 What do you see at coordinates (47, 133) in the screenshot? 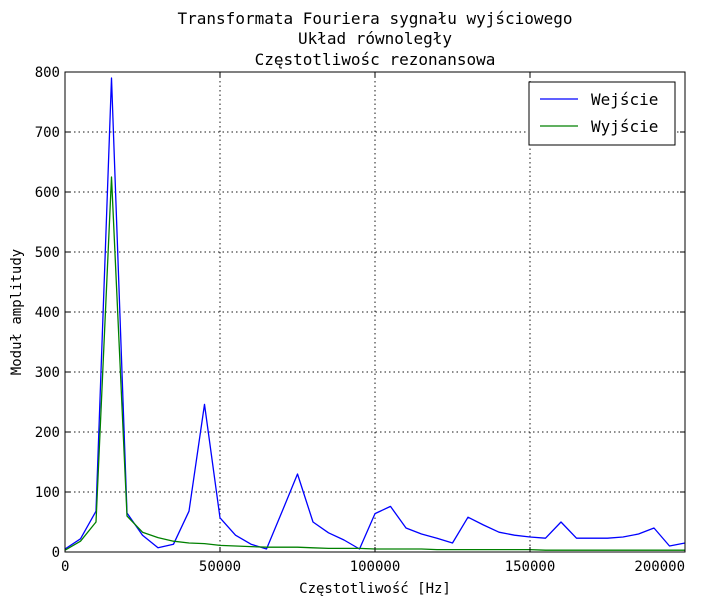
I see `y-tick-label: 700` at bounding box center [47, 133].